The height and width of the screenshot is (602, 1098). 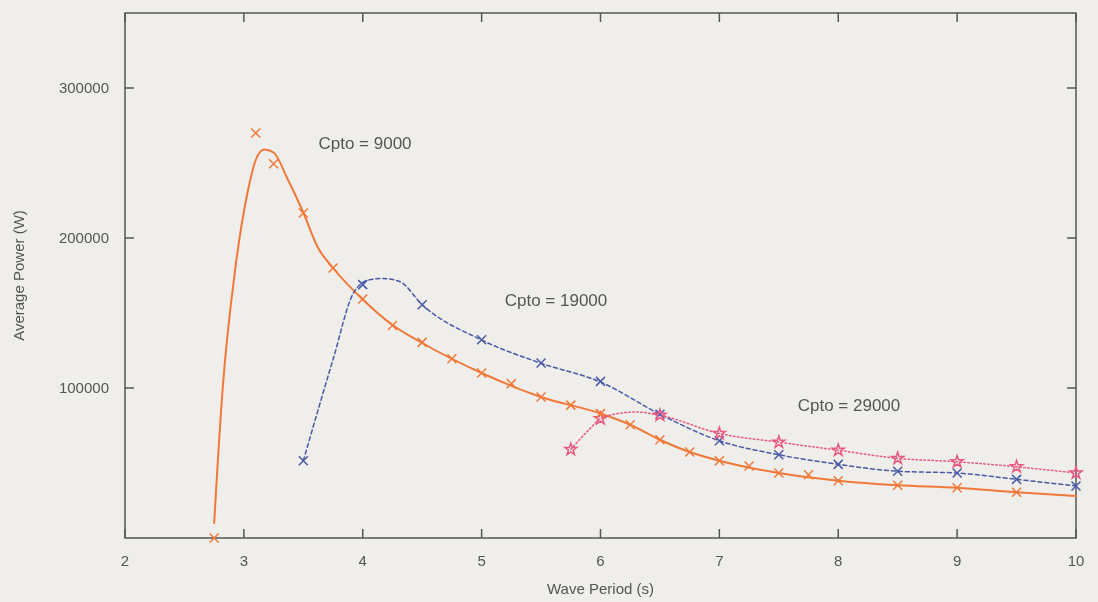 I want to click on y-tick-label: 100000, so click(x=83, y=387).